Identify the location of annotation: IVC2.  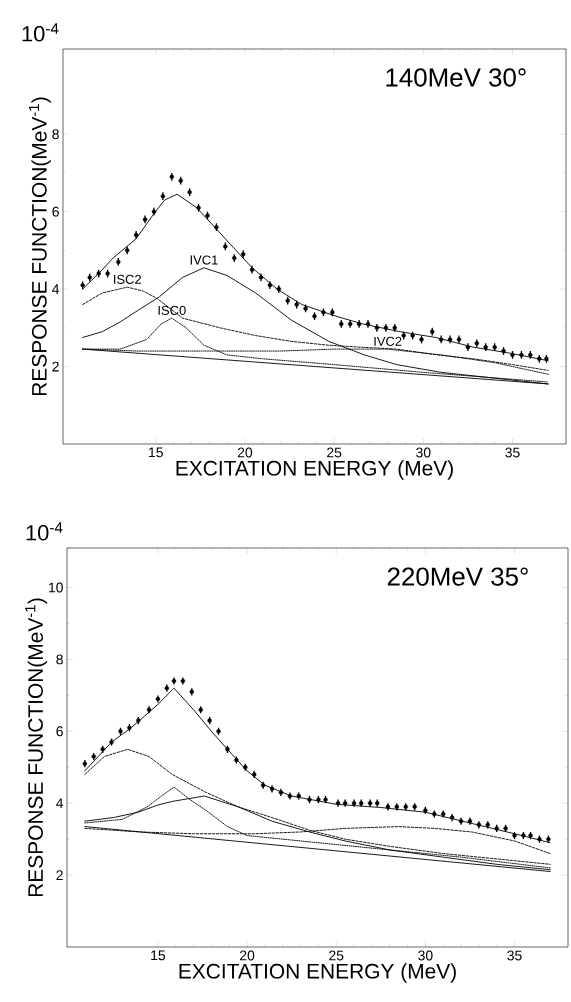
(388, 341).